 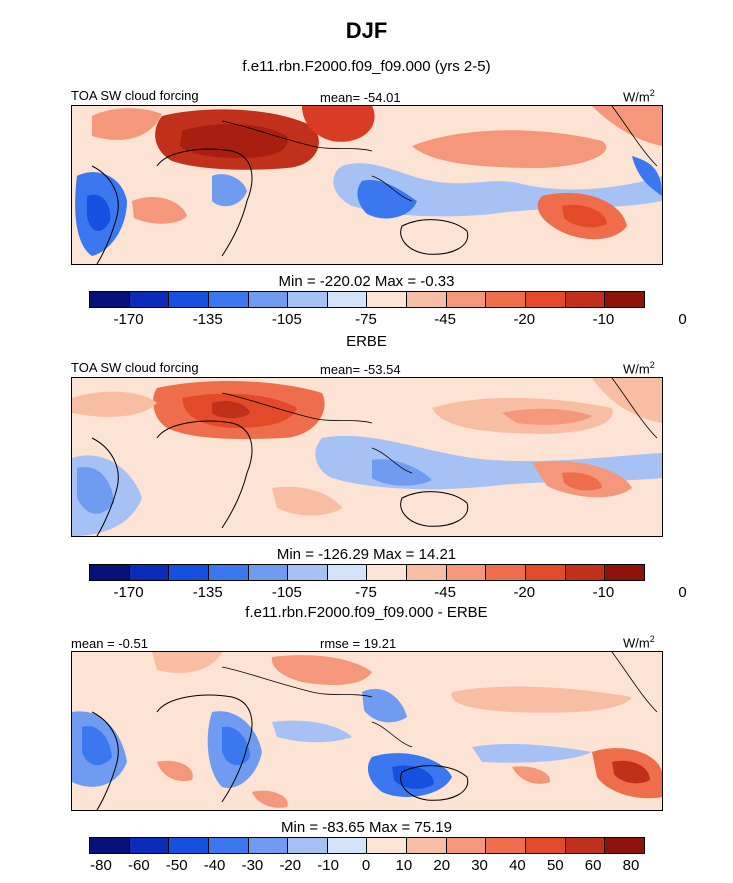 I want to click on panel2-minmax: Min = -126.29 Max = 14.21, so click(x=366, y=554).